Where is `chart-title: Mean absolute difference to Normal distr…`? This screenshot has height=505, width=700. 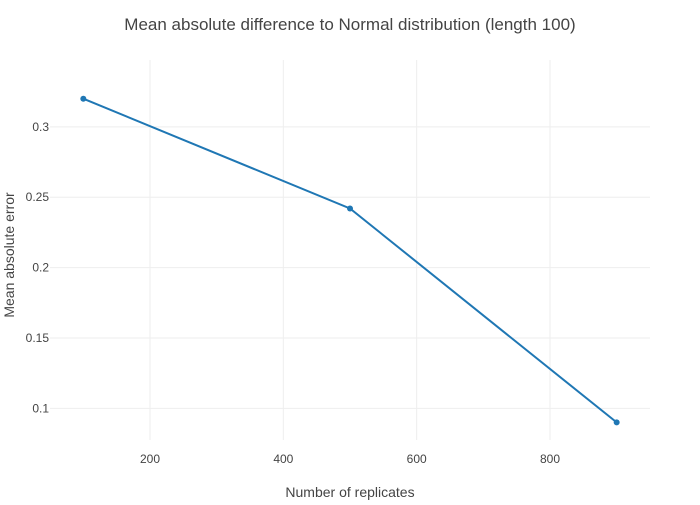
chart-title: Mean absolute difference to Normal distr… is located at coordinates (349, 24).